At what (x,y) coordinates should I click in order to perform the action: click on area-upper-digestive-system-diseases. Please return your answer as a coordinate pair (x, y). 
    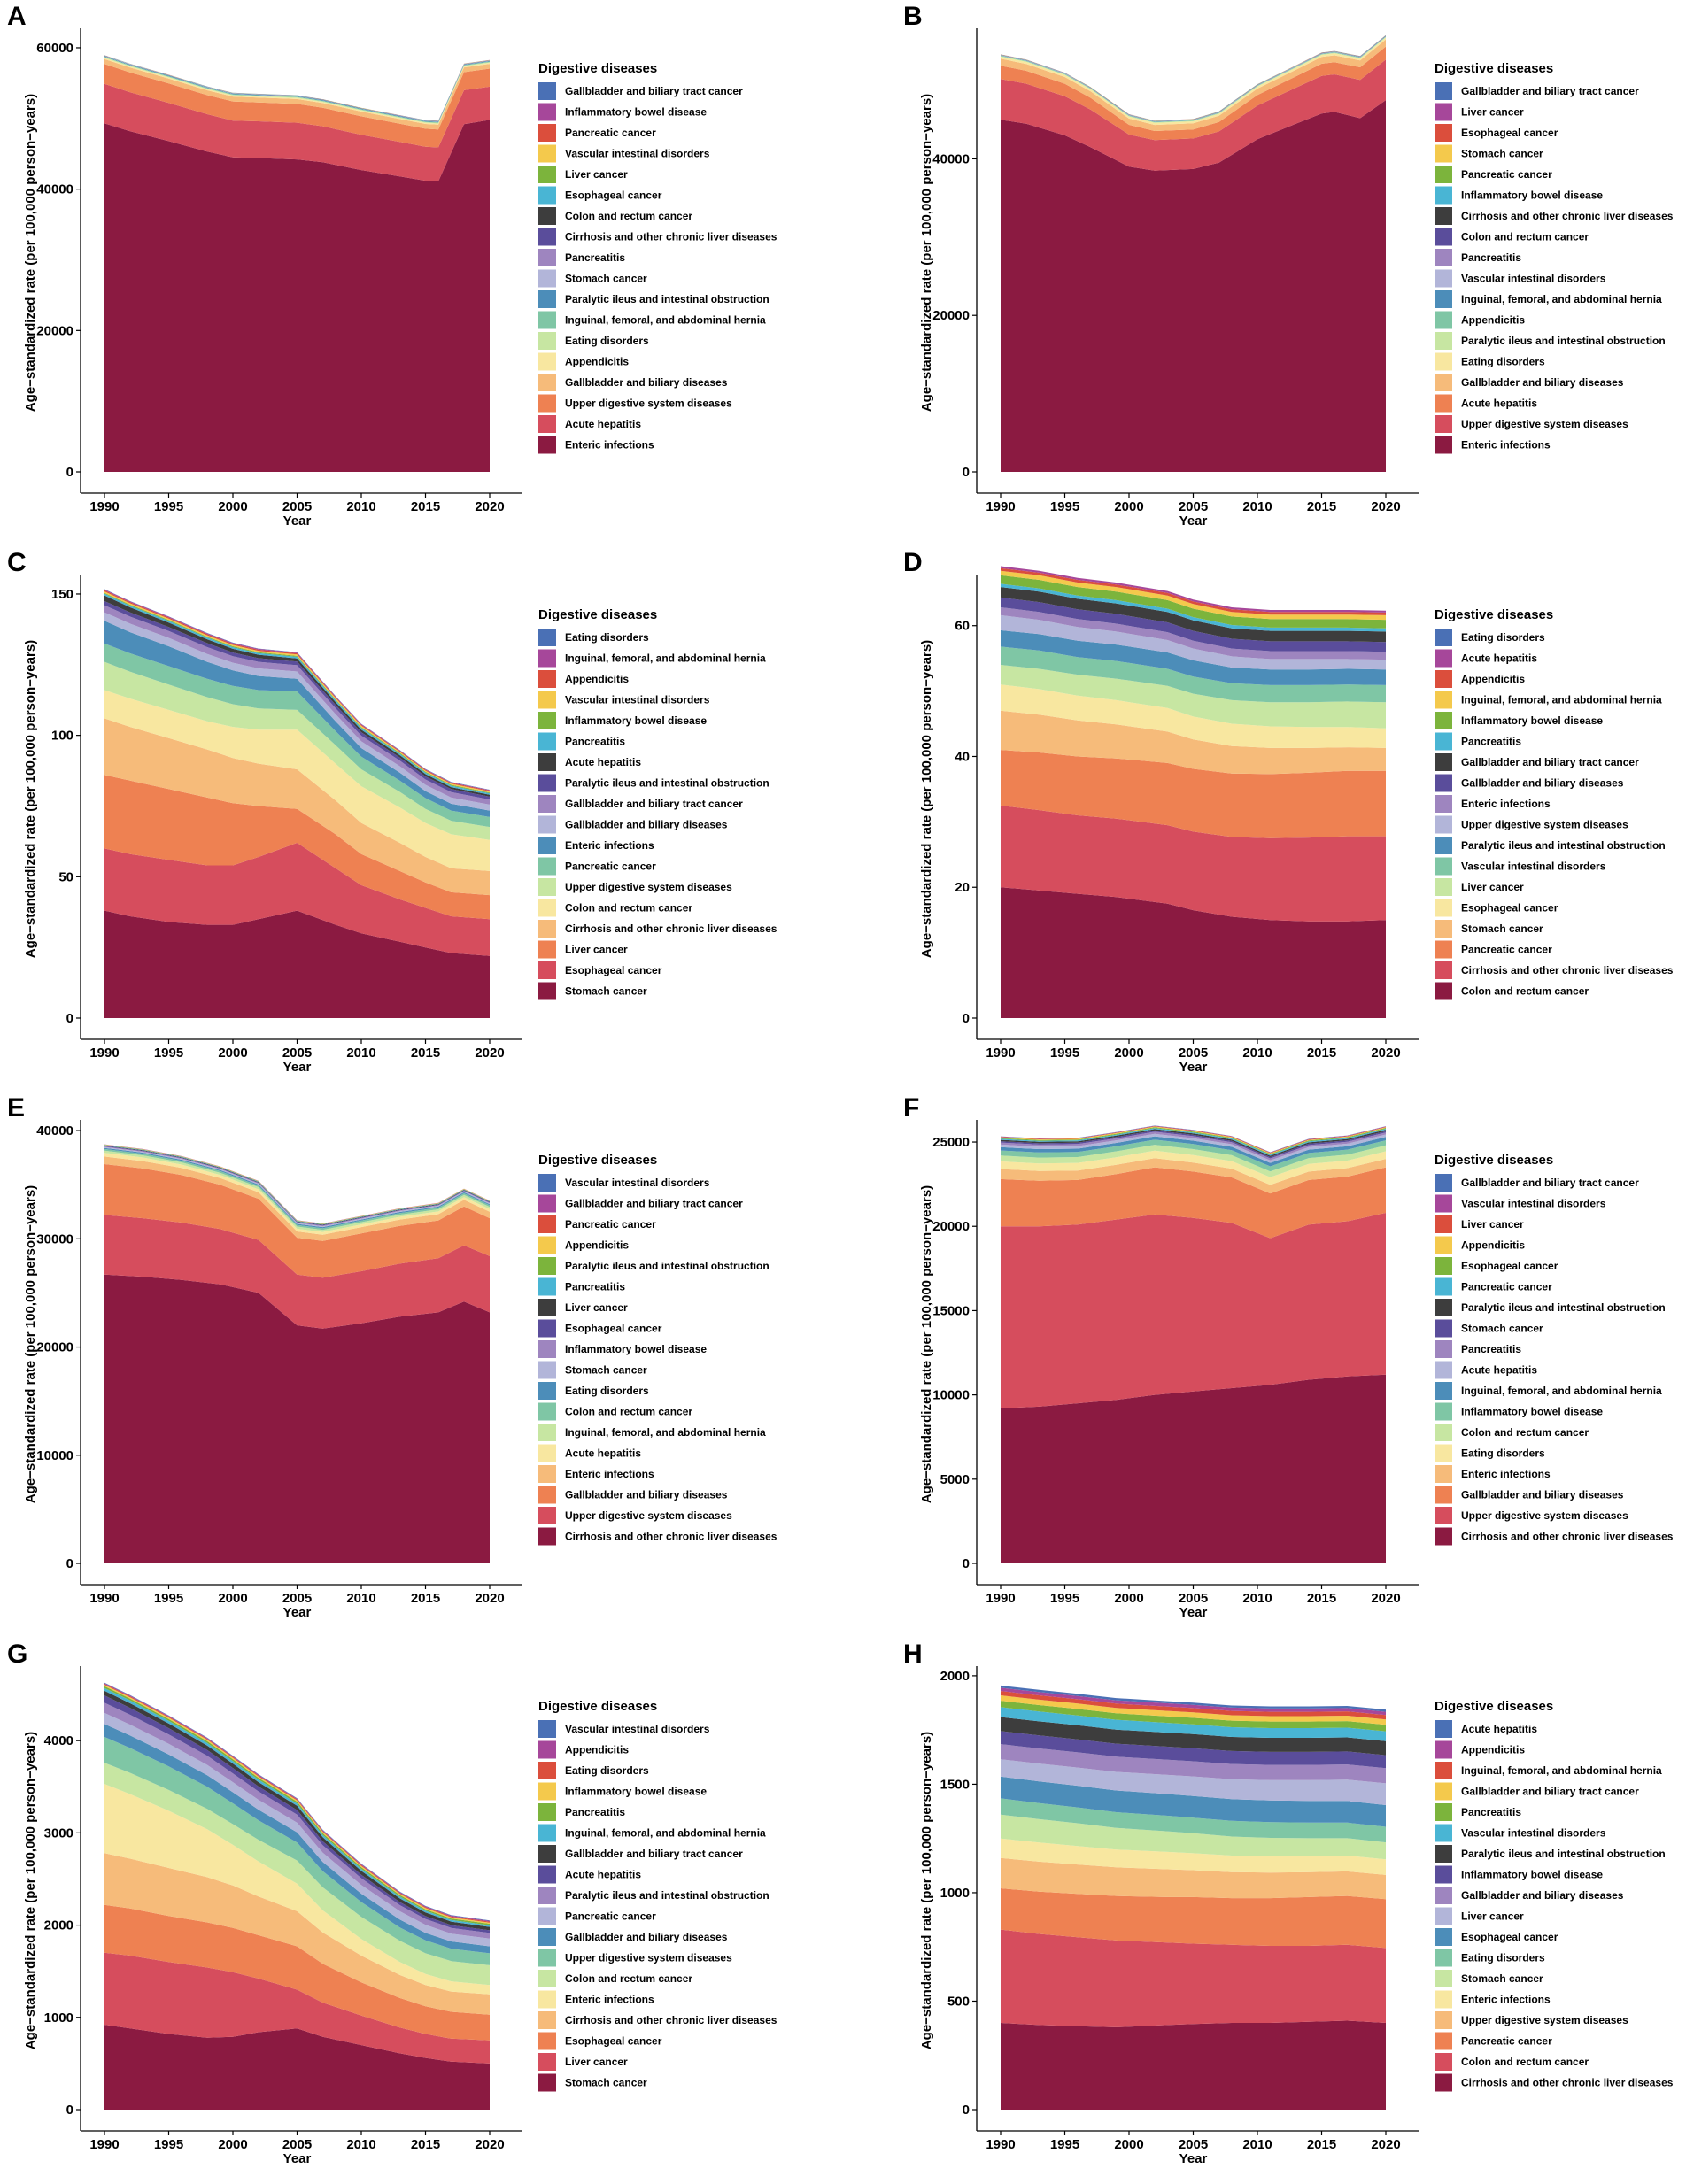
    Looking at the image, I should click on (1193, 1878).